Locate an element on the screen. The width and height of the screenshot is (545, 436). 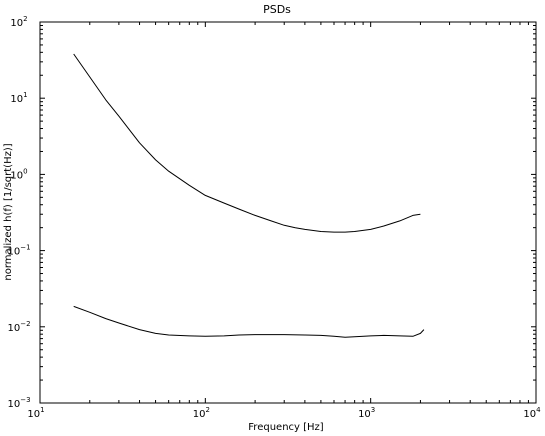
x-tick-label: 10⁴ is located at coordinates (532, 413).